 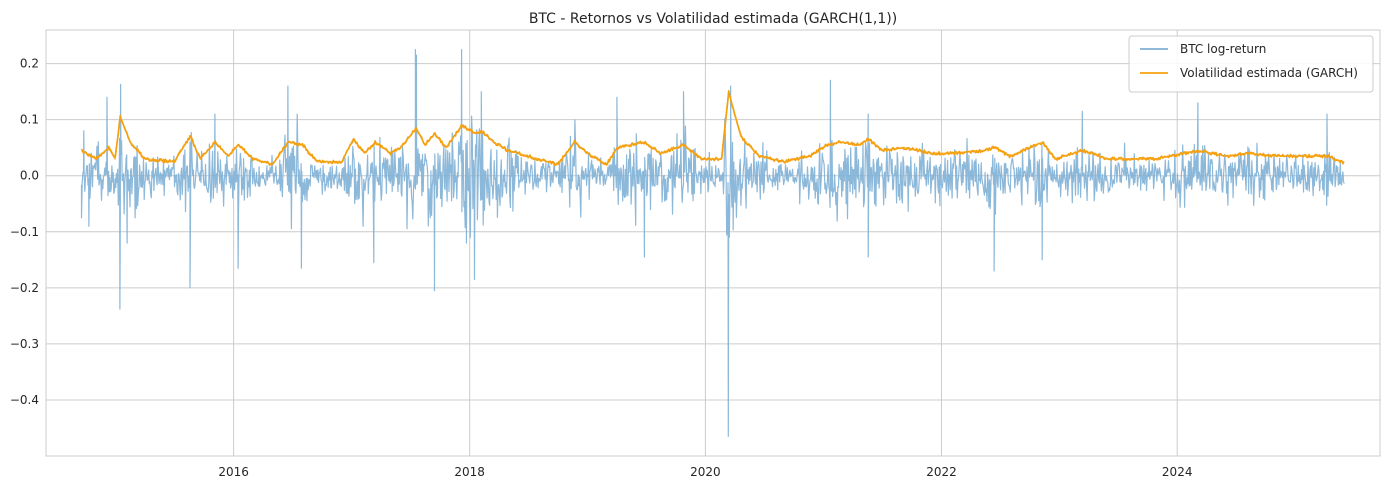 I want to click on x-tick-label: 2018, so click(x=469, y=472).